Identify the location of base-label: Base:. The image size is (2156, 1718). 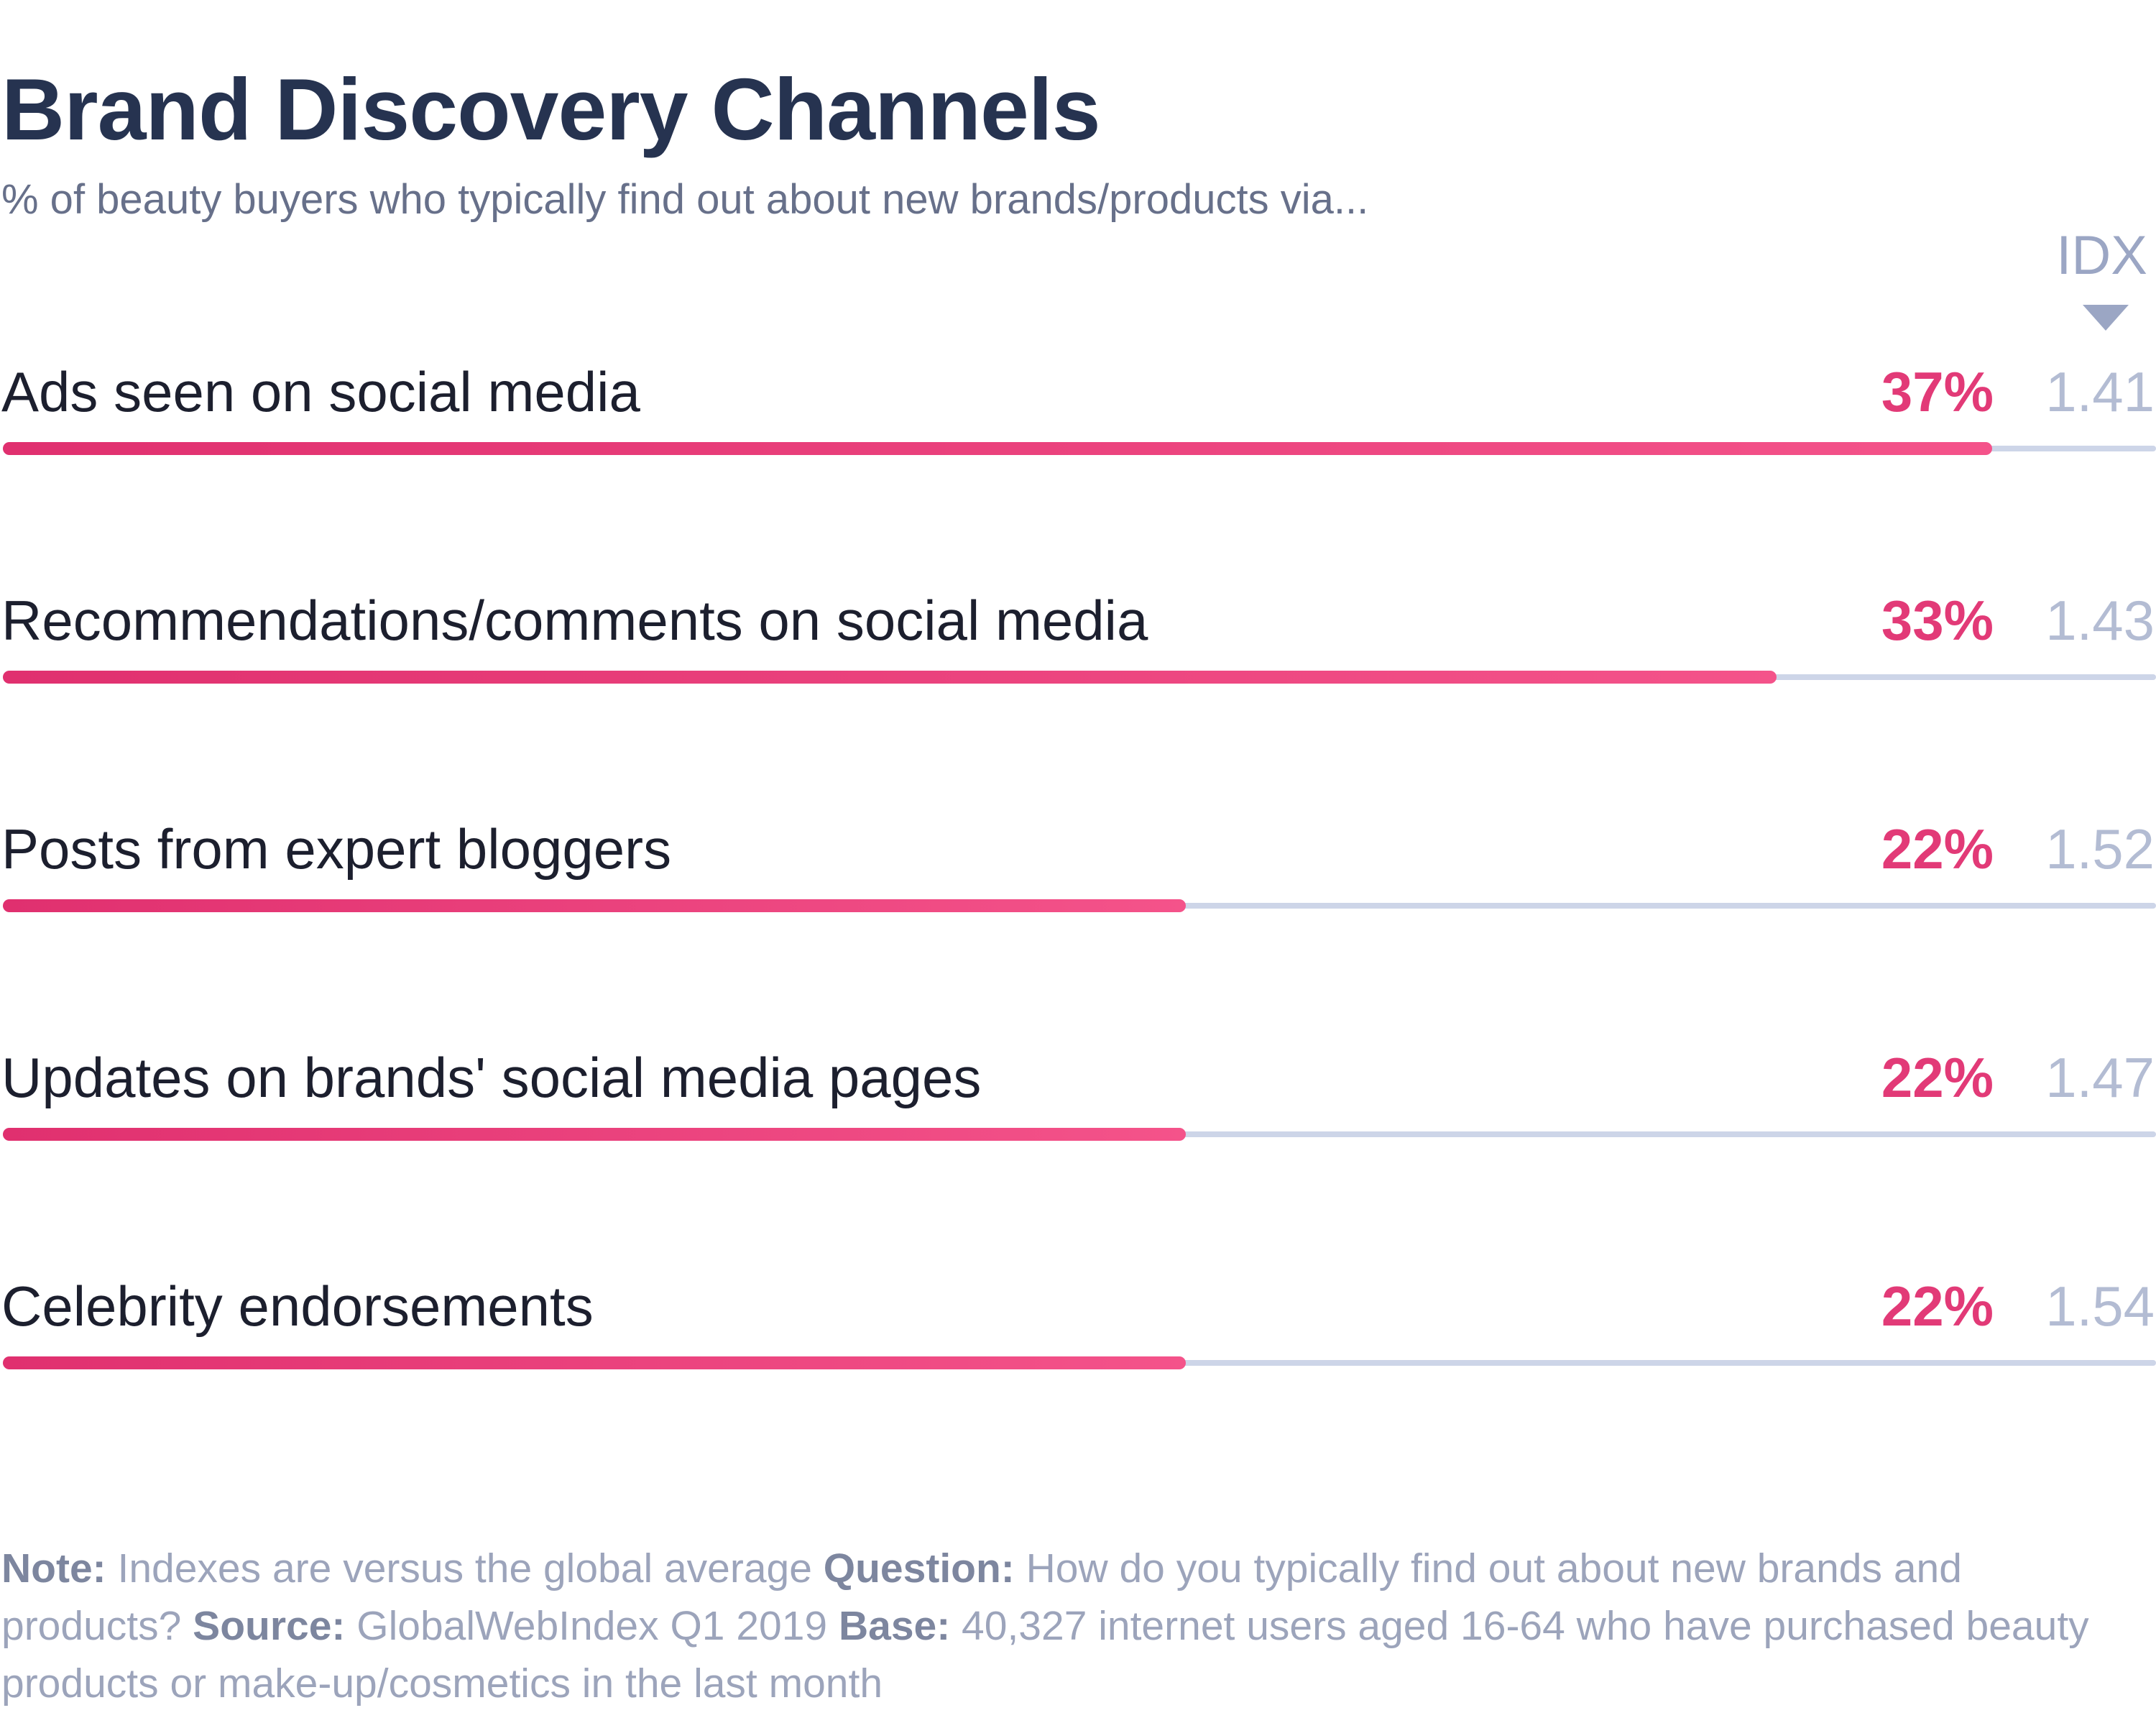
(894, 1626).